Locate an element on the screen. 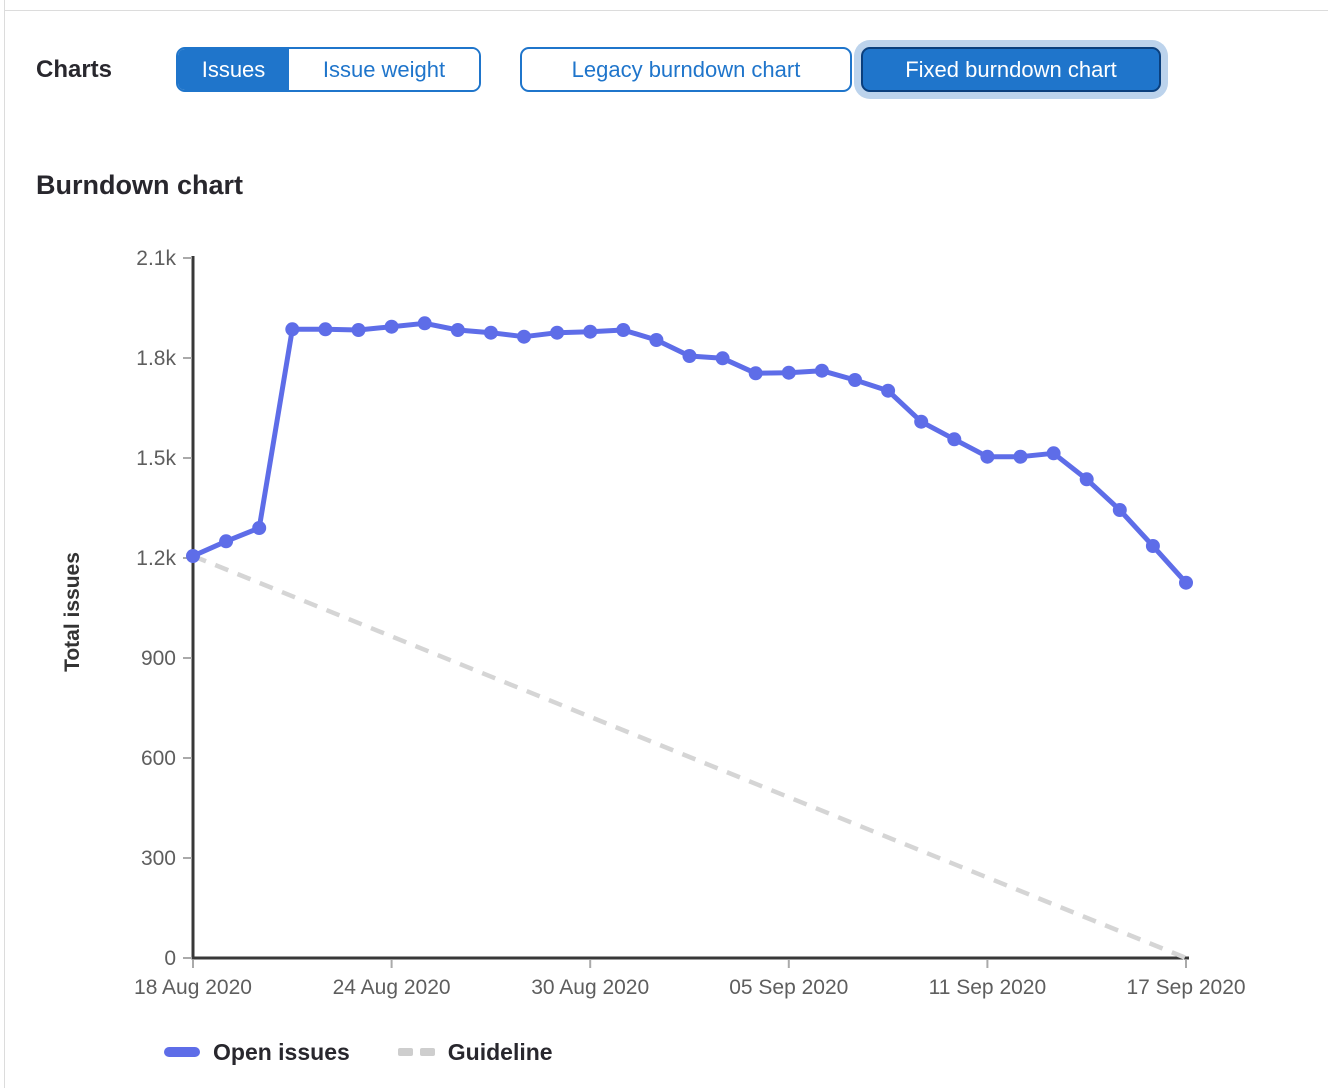  chart-legend: Open issues Guideline is located at coordinates (358, 1052).